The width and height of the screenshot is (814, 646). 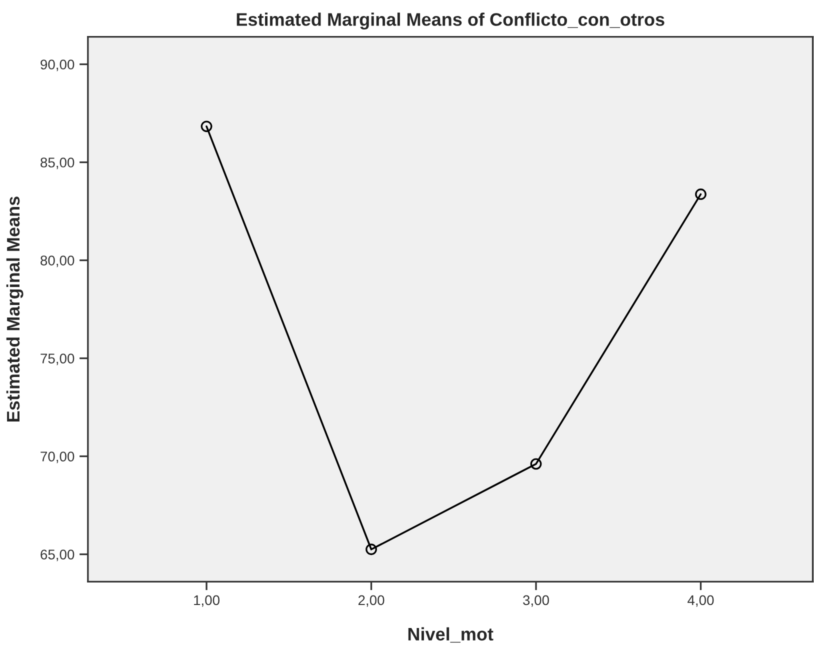 I want to click on y-tick-label: 80,00, so click(x=57, y=262).